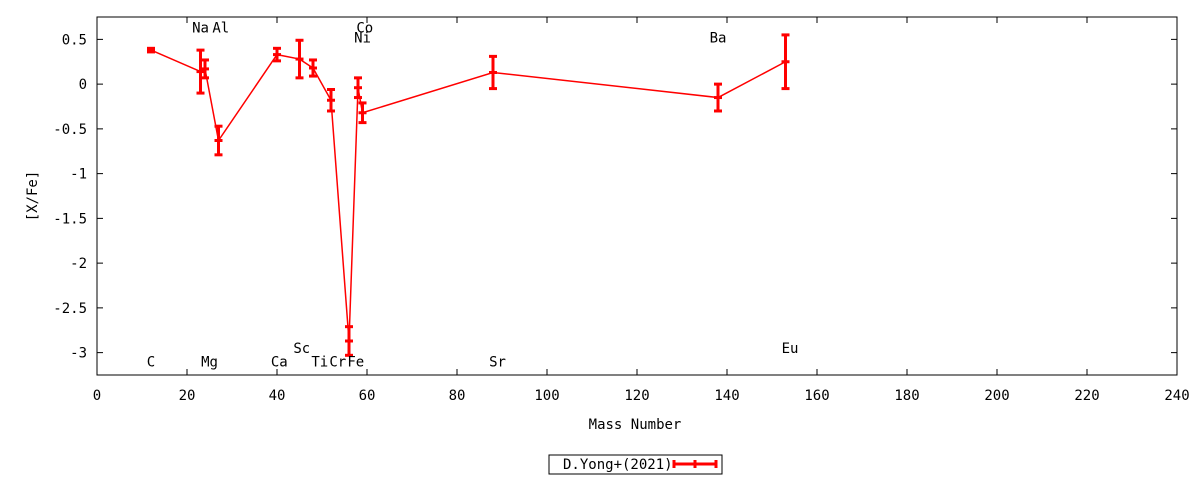 Image resolution: width=1200 pixels, height=480 pixels. What do you see at coordinates (1176, 396) in the screenshot?
I see `x-tick-label: 240` at bounding box center [1176, 396].